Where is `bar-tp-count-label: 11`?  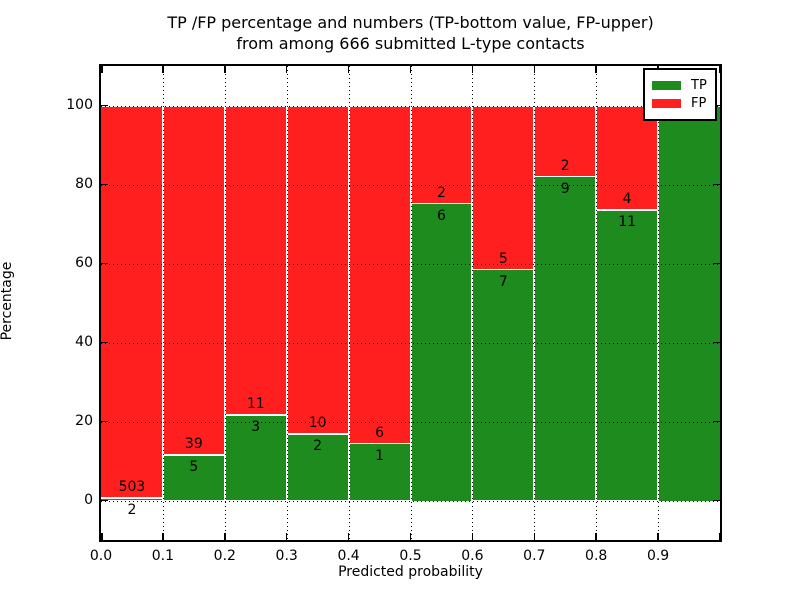 bar-tp-count-label: 11 is located at coordinates (627, 222).